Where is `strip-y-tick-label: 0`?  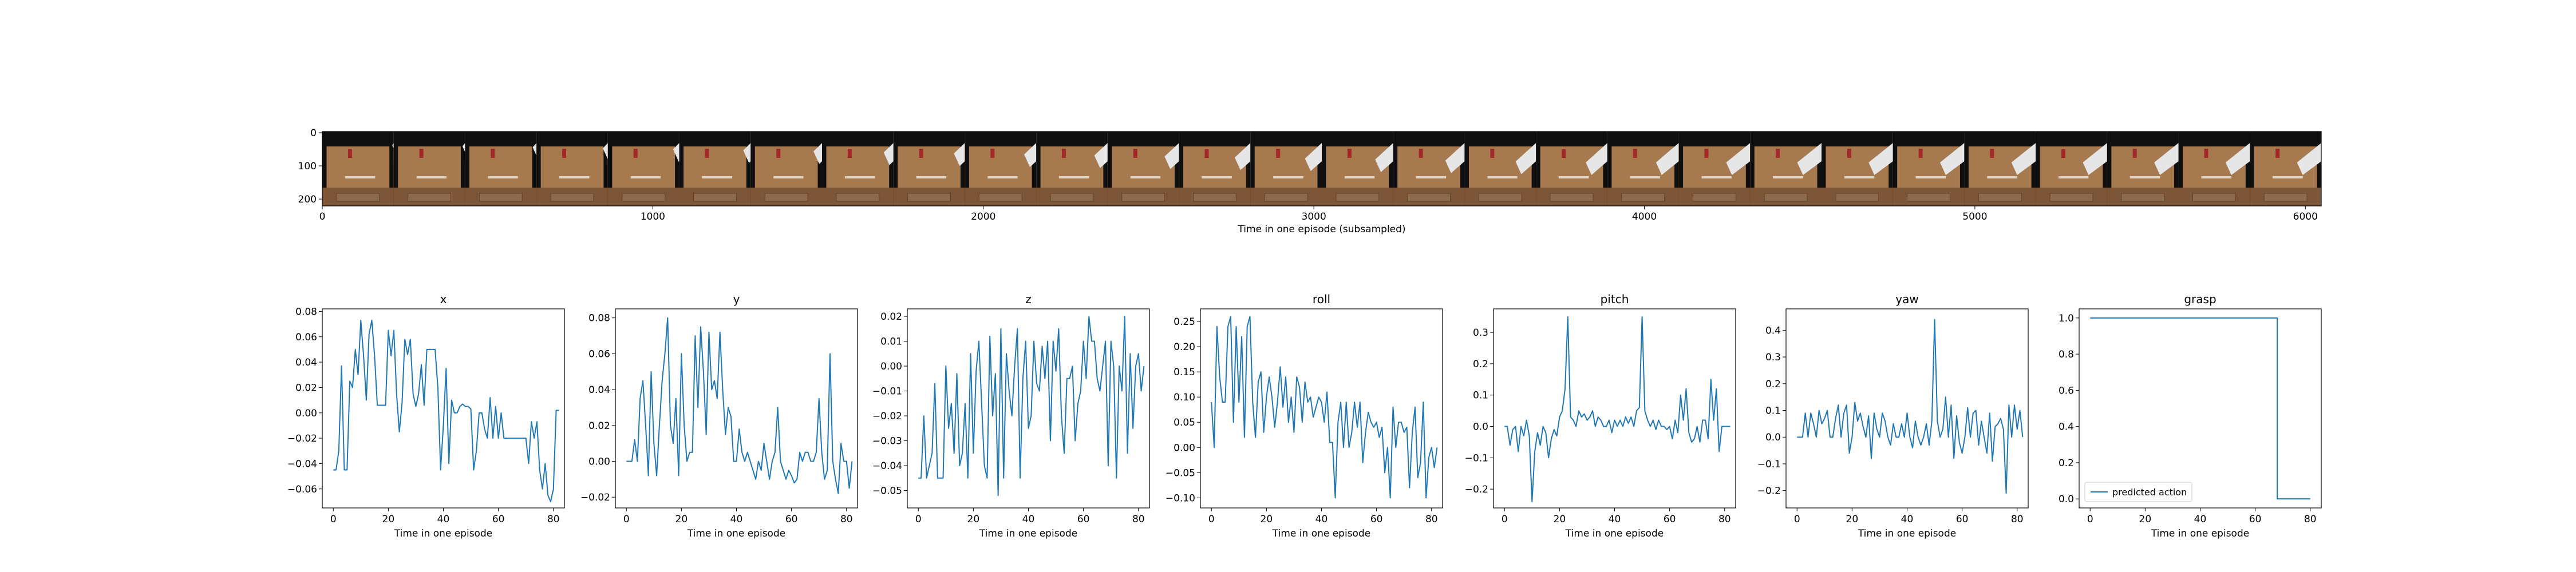 strip-y-tick-label: 0 is located at coordinates (313, 133).